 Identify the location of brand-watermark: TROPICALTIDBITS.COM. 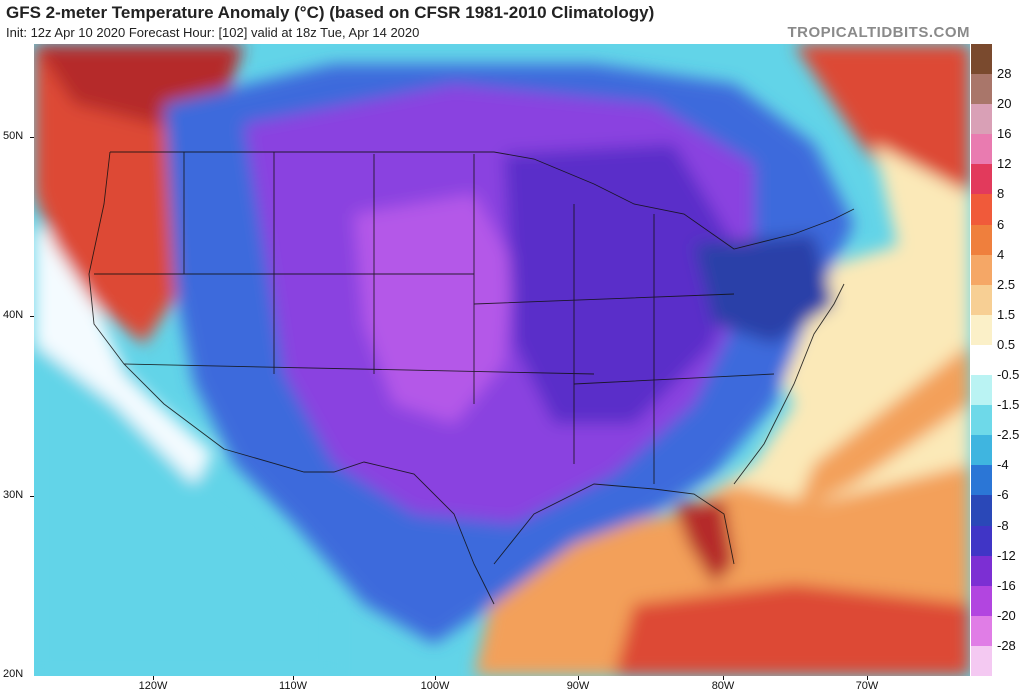
(878, 32).